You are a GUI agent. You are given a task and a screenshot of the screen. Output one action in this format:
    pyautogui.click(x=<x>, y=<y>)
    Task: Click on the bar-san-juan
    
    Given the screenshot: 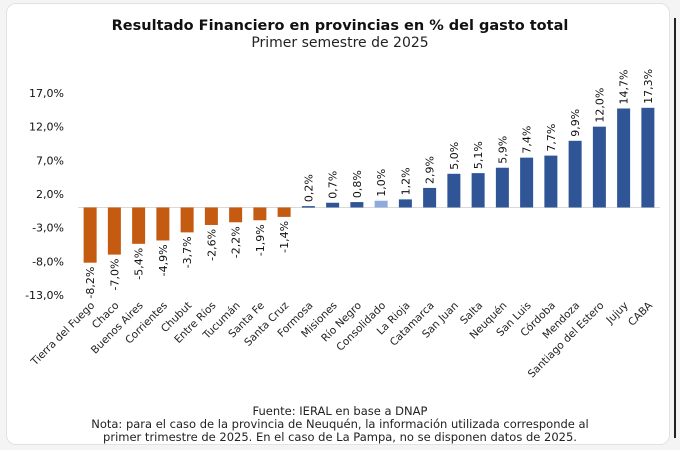 What is the action you would take?
    pyautogui.click(x=454, y=190)
    